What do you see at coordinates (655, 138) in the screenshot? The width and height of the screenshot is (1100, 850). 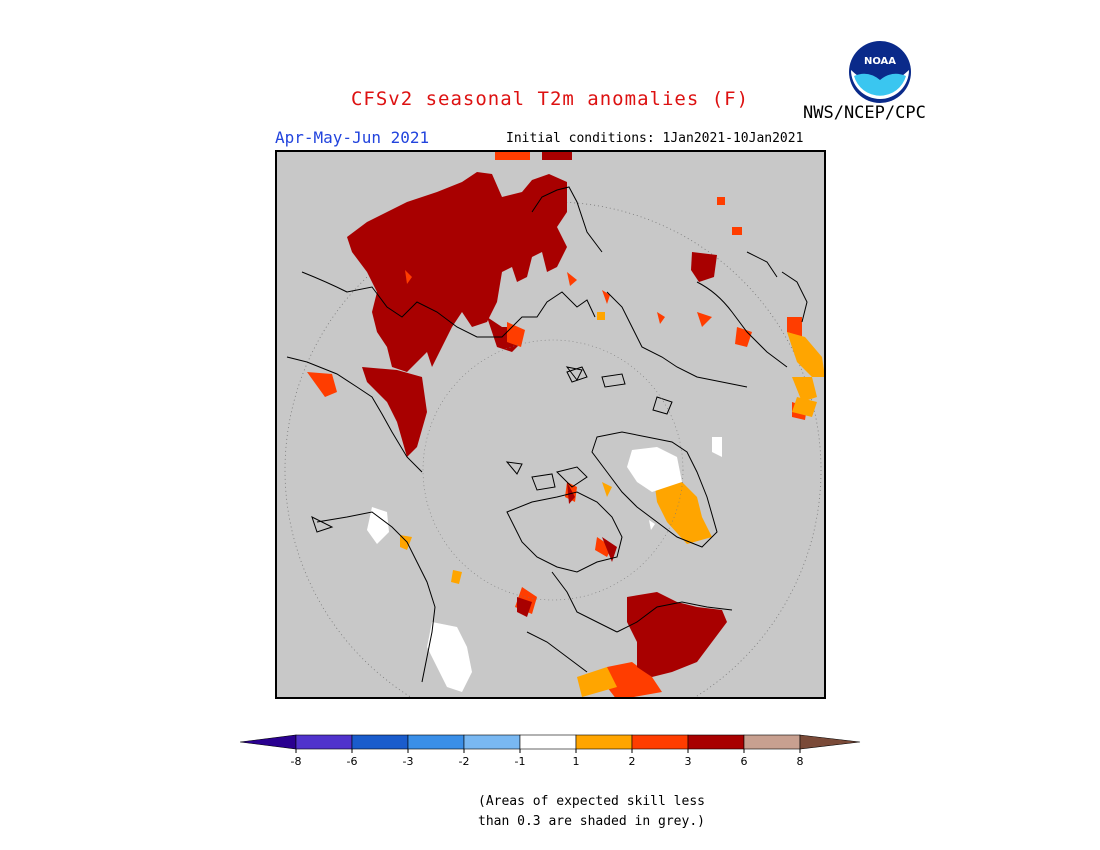 I see `initial-conditions-label: Initial conditions: 1Jan2021-10Jan2021` at bounding box center [655, 138].